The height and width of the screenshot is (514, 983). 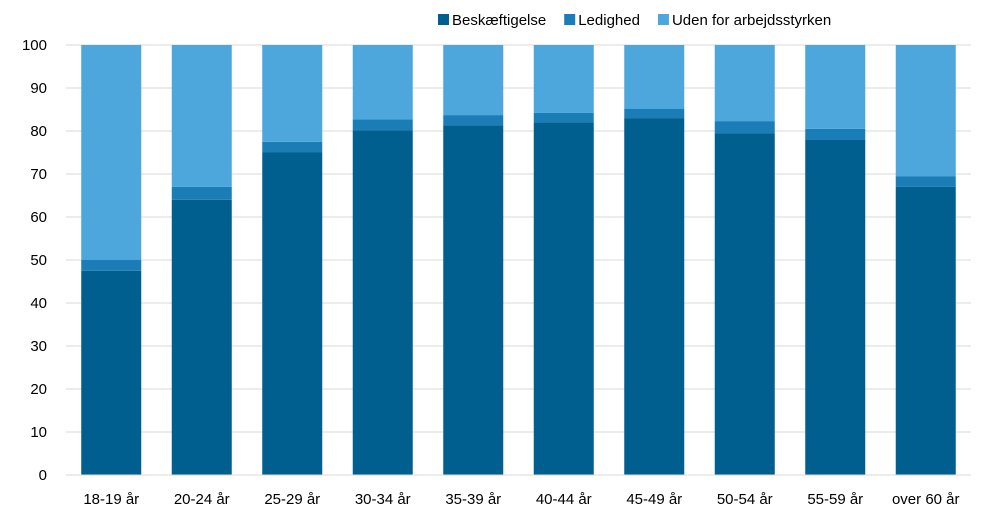 What do you see at coordinates (38, 346) in the screenshot?
I see `y-tick-label: 30` at bounding box center [38, 346].